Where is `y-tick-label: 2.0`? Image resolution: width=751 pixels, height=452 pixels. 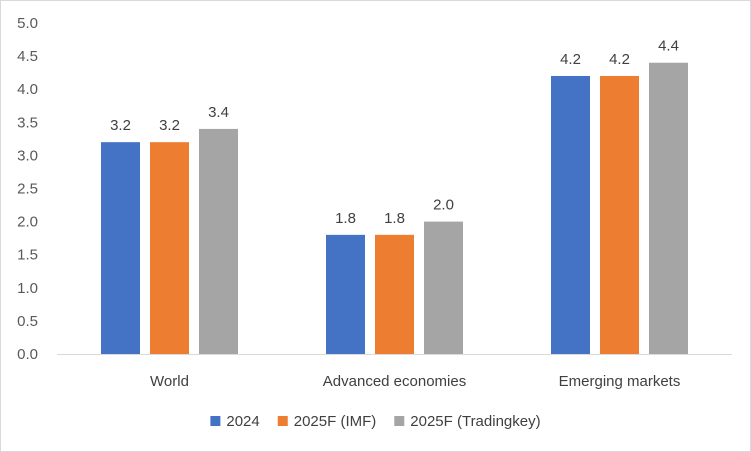
y-tick-label: 2.0 is located at coordinates (27, 222).